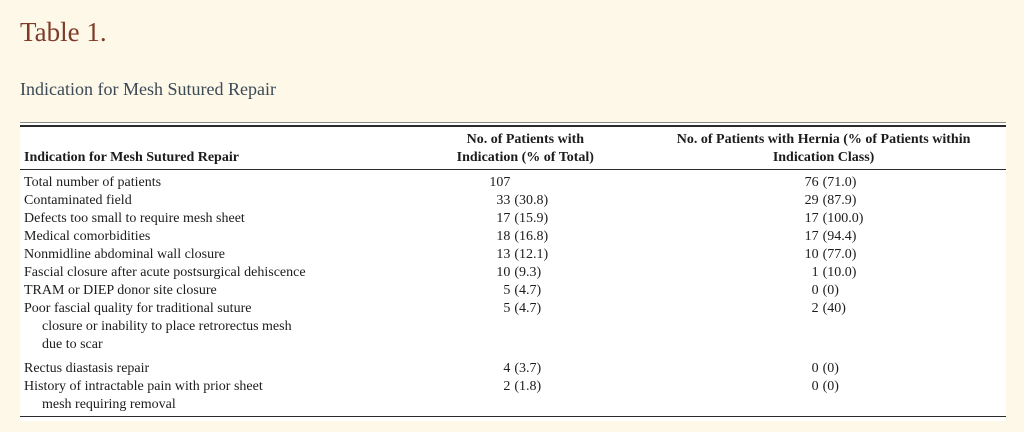 This screenshot has width=1024, height=432. I want to click on indication-count-cell: 18 (16.8), so click(525, 237).